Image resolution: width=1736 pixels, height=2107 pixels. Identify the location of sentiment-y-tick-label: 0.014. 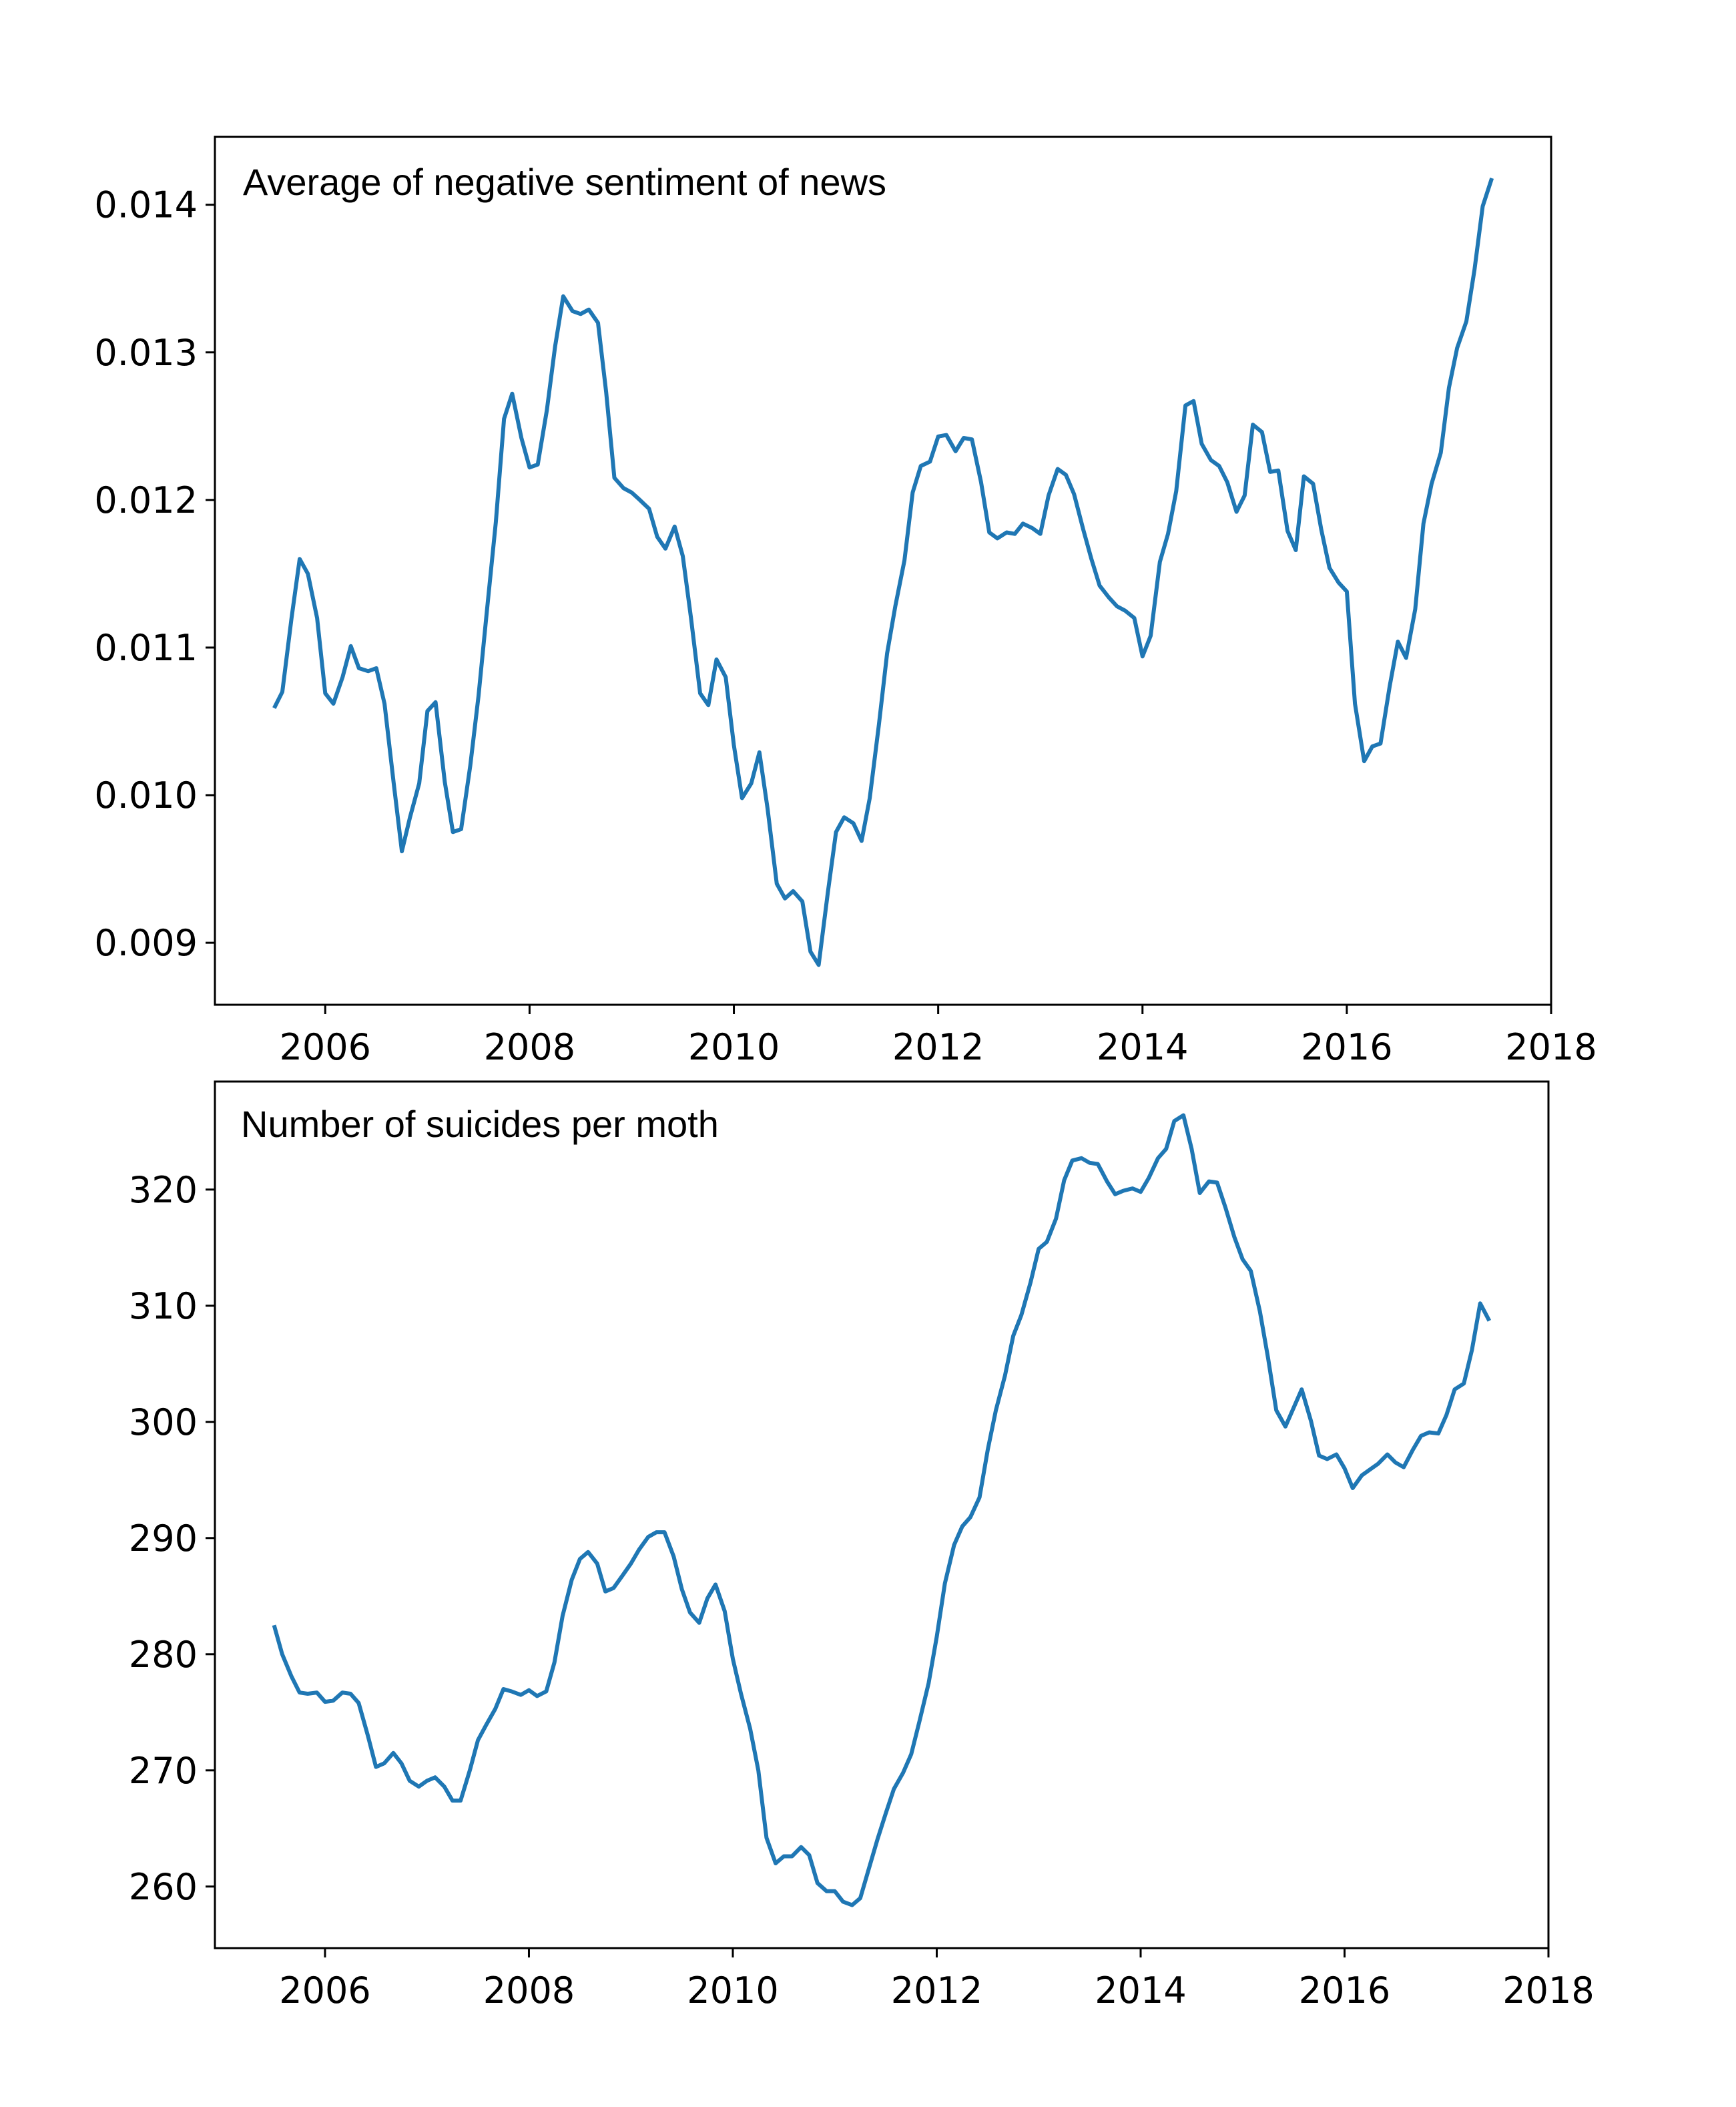
(146, 205).